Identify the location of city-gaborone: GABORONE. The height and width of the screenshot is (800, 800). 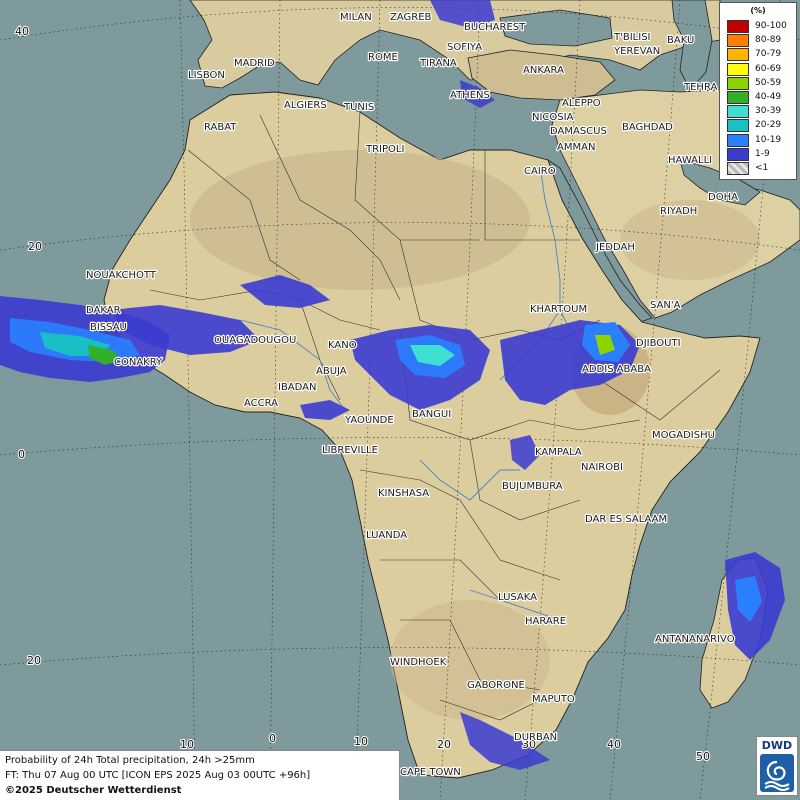
(496, 685).